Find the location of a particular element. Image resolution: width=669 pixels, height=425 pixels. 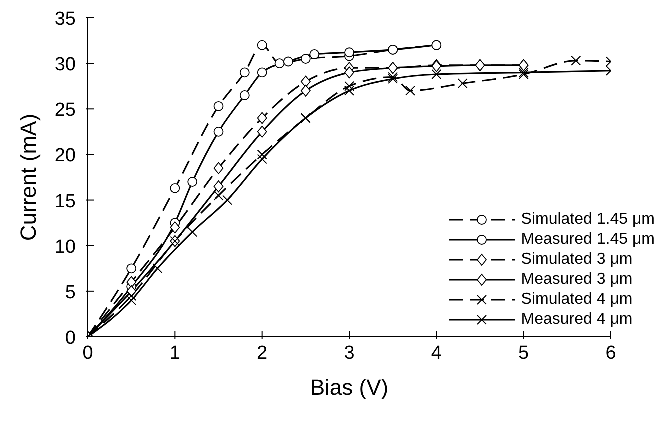

legend-label: Simulated 3 μm is located at coordinates (577, 260).